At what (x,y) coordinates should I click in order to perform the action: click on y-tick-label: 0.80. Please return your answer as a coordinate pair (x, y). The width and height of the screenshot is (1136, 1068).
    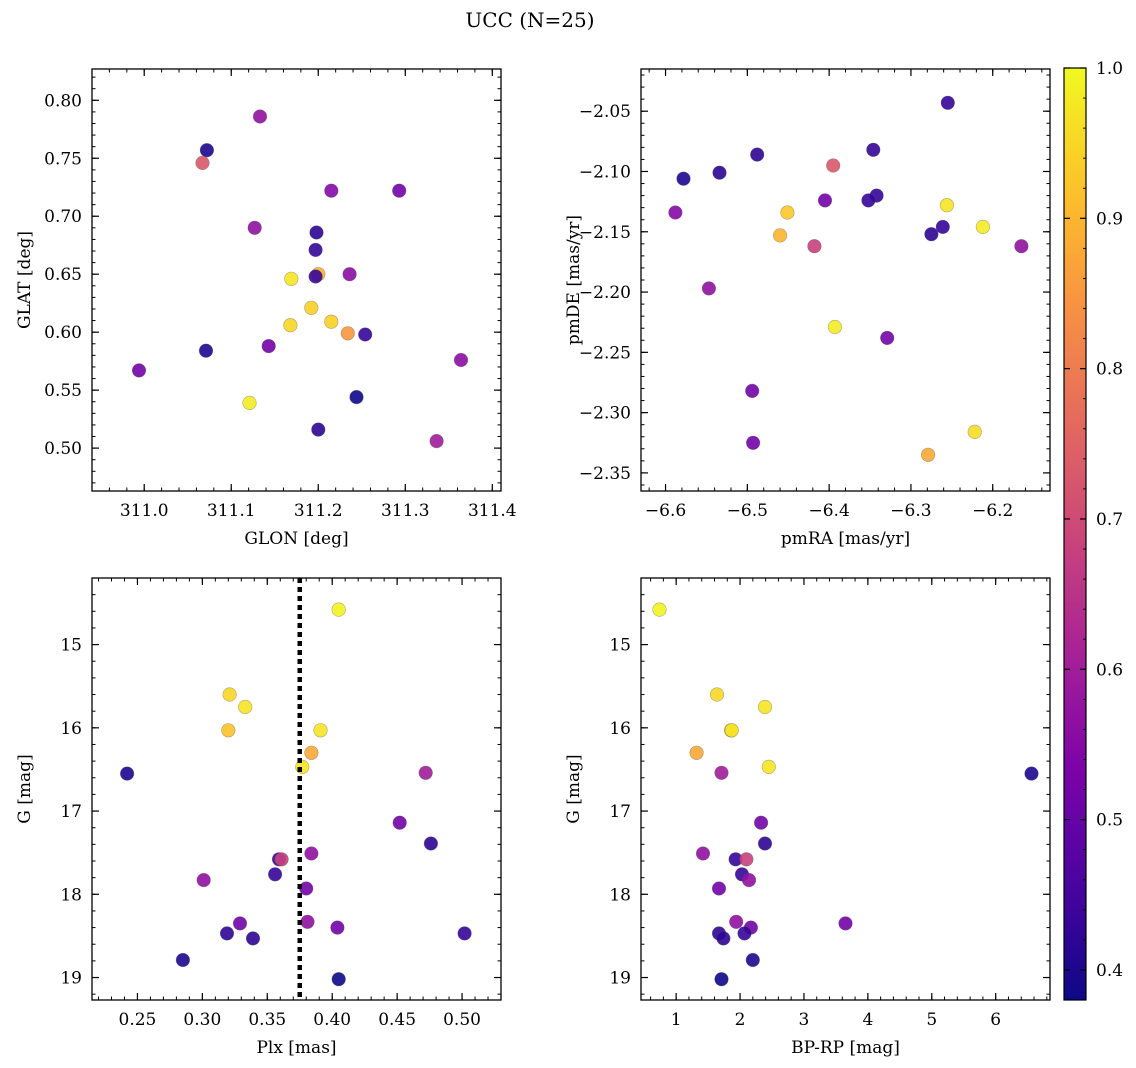
    Looking at the image, I should click on (63, 101).